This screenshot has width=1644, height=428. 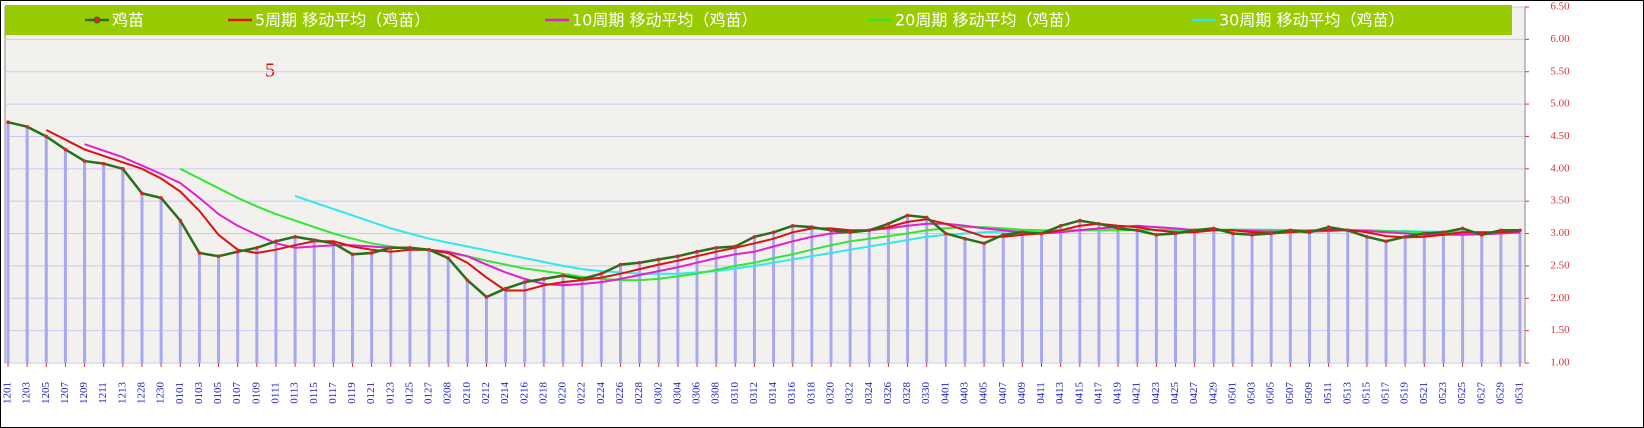 What do you see at coordinates (256, 393) in the screenshot?
I see `x-tick-label: 0109` at bounding box center [256, 393].